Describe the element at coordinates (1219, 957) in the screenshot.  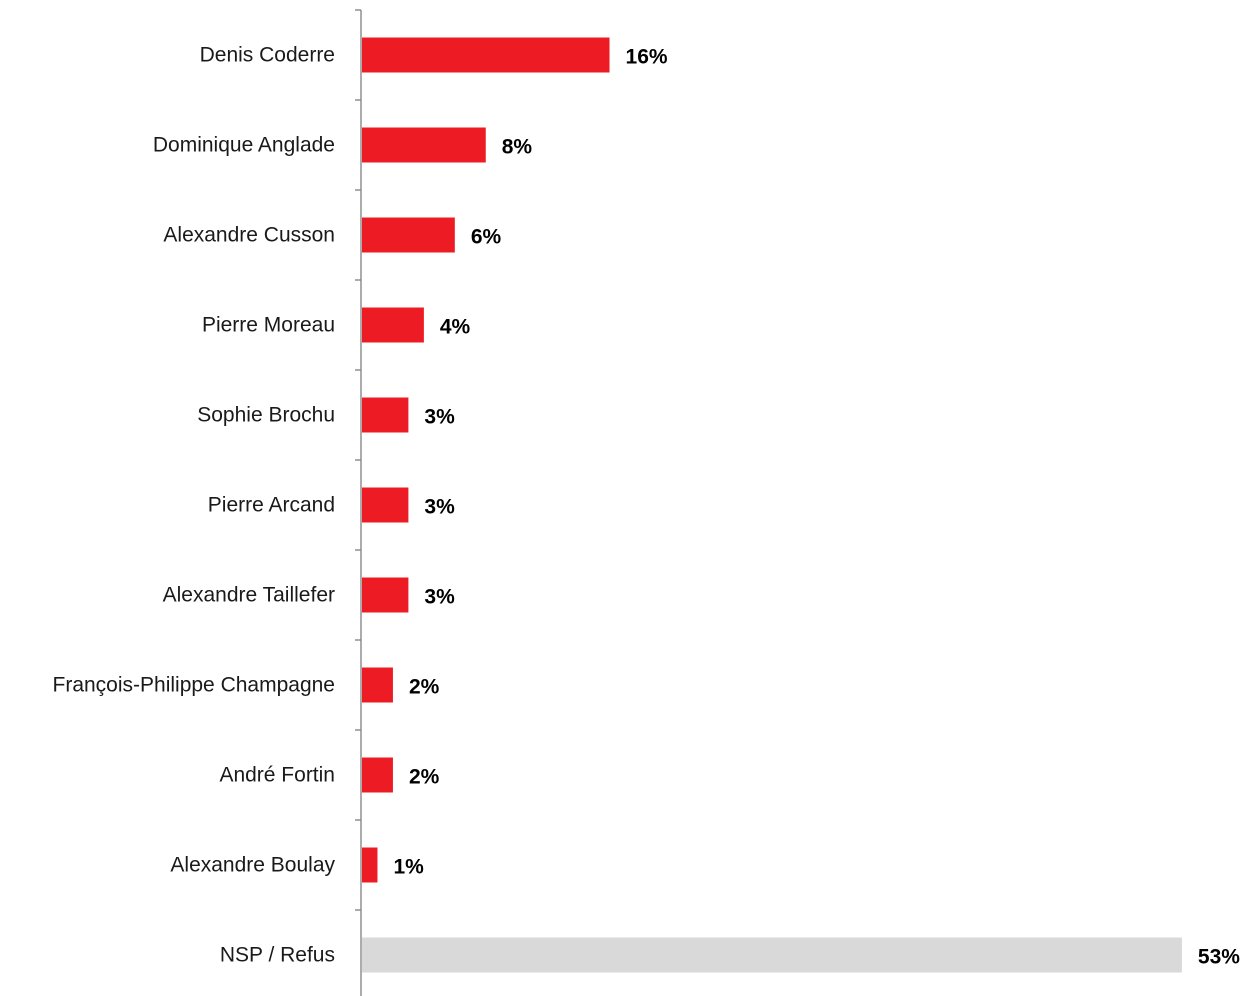
I see `data-label: 53%` at that location.